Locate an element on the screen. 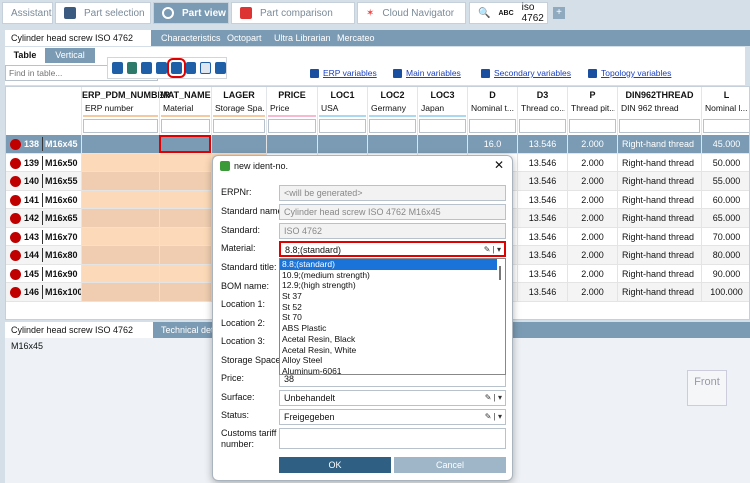 This screenshot has width=750, height=483. db-icon is located at coordinates (147, 68).